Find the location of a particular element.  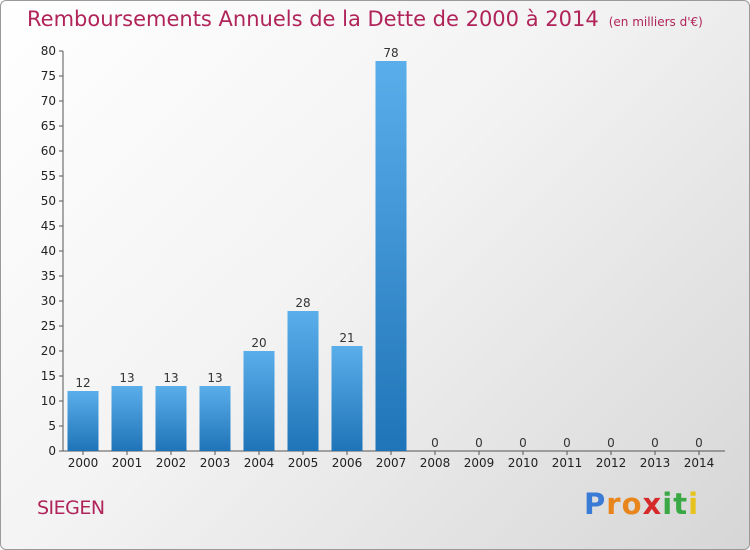

x-tick-label: 2007 is located at coordinates (391, 463).